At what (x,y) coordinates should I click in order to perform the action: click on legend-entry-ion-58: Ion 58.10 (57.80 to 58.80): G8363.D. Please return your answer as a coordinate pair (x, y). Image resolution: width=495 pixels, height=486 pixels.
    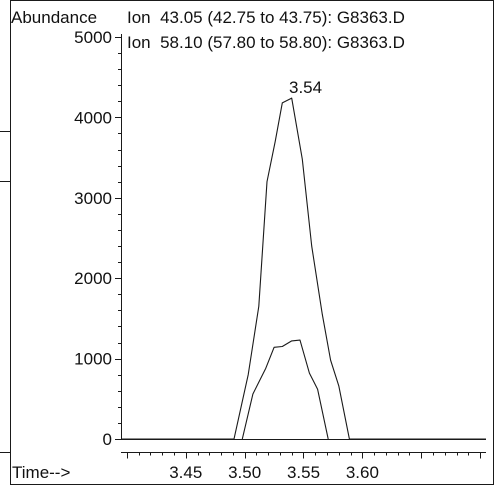
    Looking at the image, I should click on (266, 42).